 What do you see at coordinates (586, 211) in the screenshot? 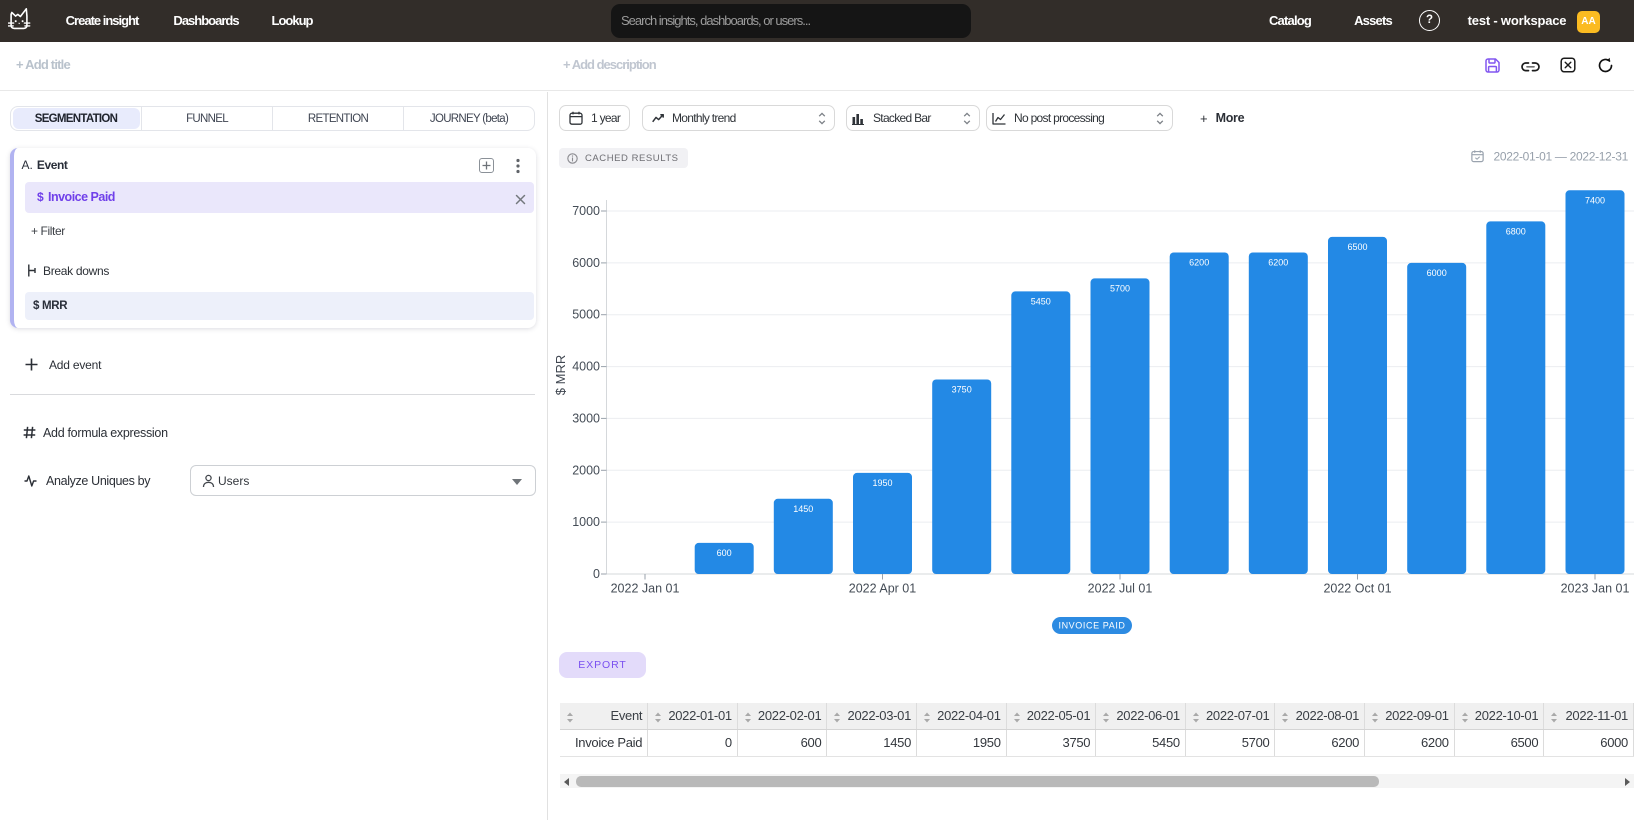
I see `svg-text: 7000` at bounding box center [586, 211].